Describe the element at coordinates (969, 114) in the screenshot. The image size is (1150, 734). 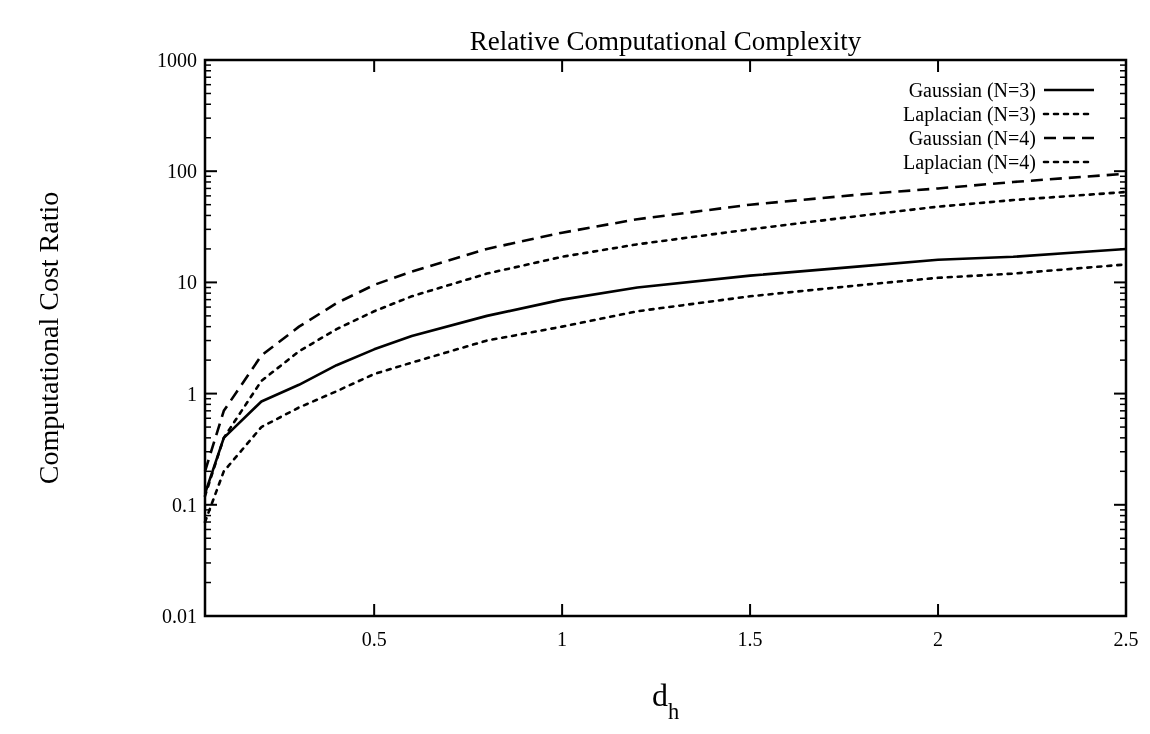
I see `legend-label: Laplacian (N=3)` at that location.